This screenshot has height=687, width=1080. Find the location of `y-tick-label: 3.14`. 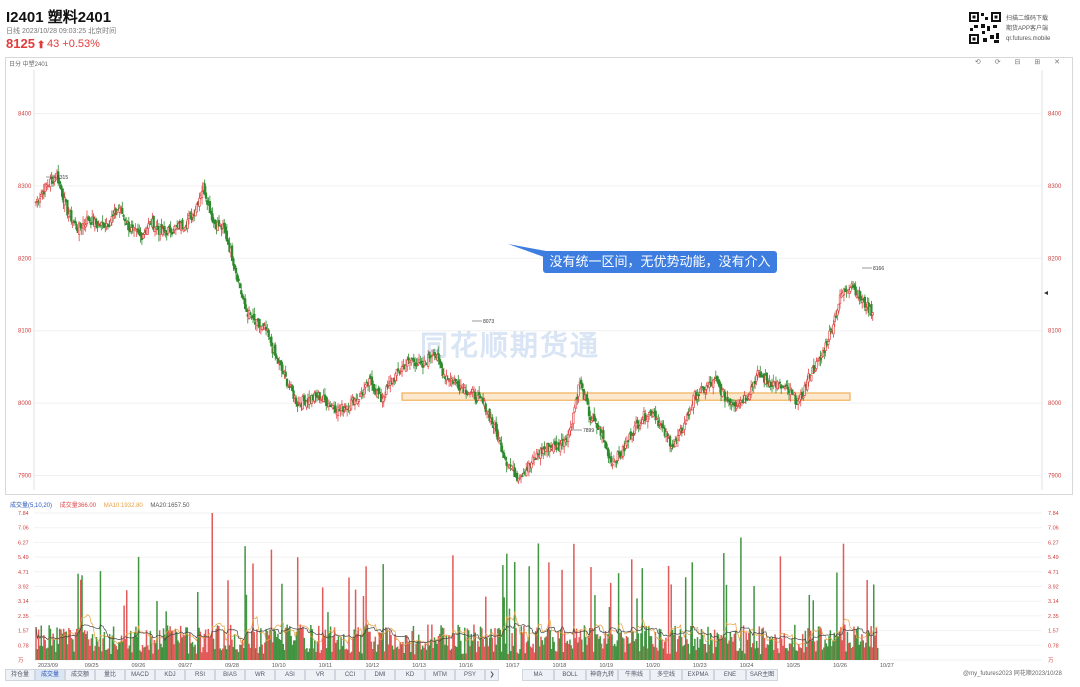

y-tick-label: 3.14 is located at coordinates (23, 602).